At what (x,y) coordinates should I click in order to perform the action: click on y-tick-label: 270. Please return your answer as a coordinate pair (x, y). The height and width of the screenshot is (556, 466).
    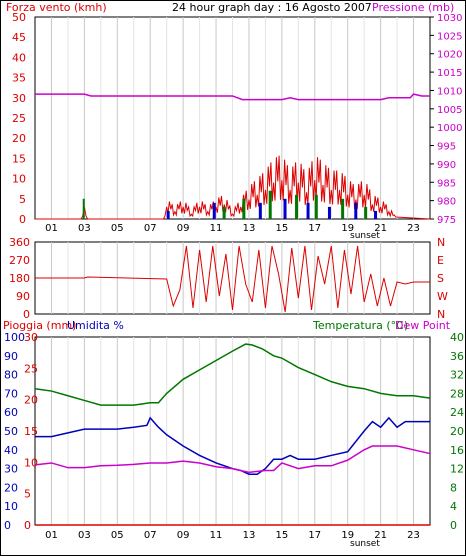
    Looking at the image, I should click on (19, 260).